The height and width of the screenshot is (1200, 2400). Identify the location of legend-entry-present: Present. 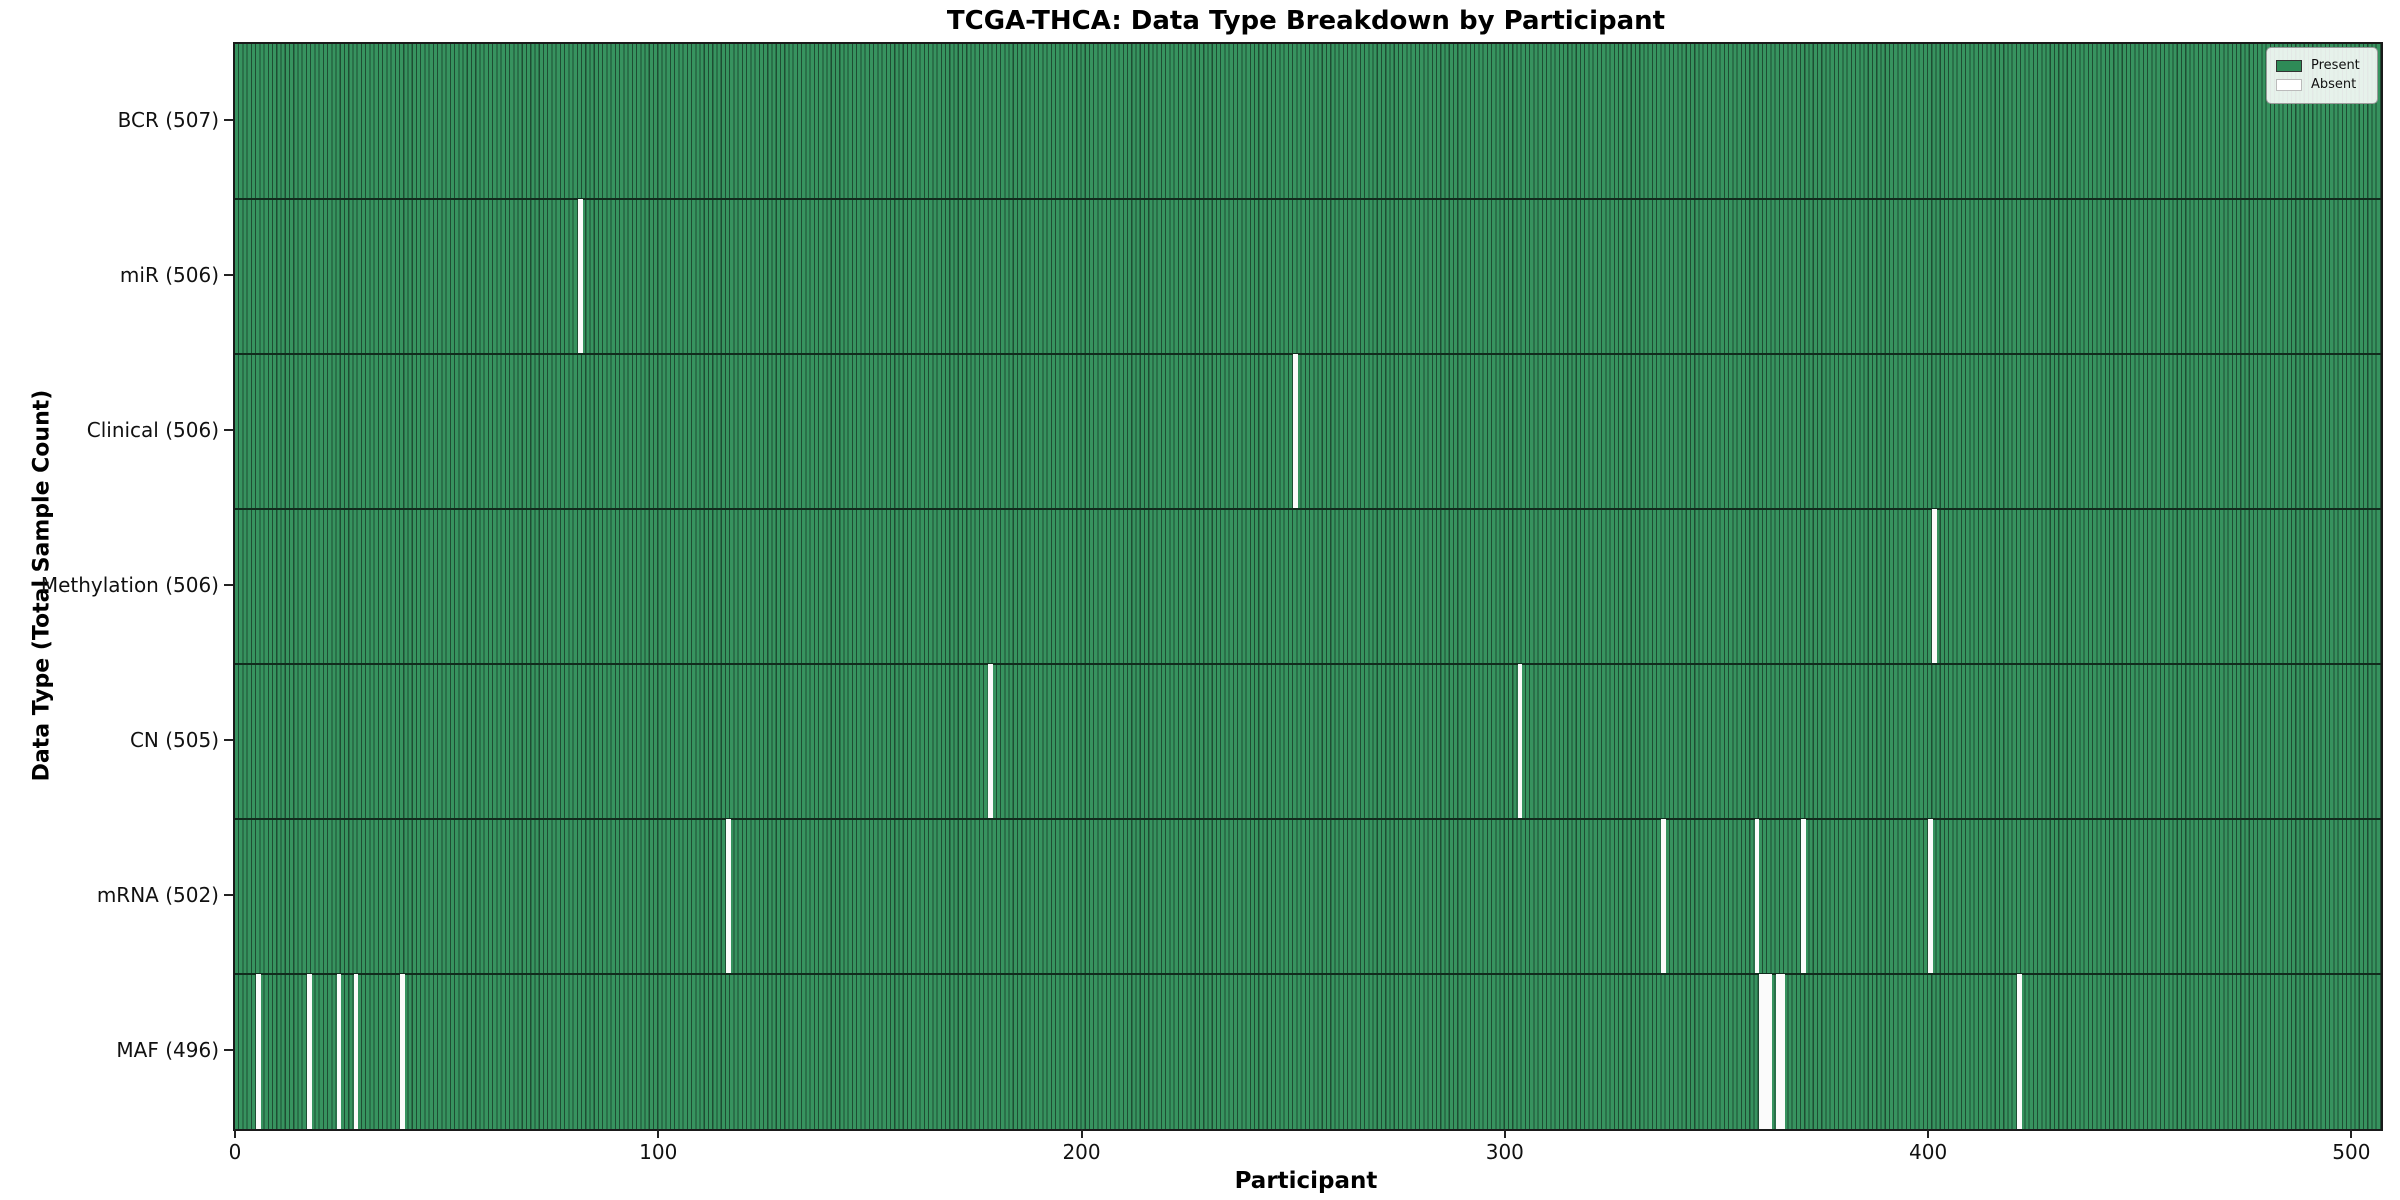
(2322, 66).